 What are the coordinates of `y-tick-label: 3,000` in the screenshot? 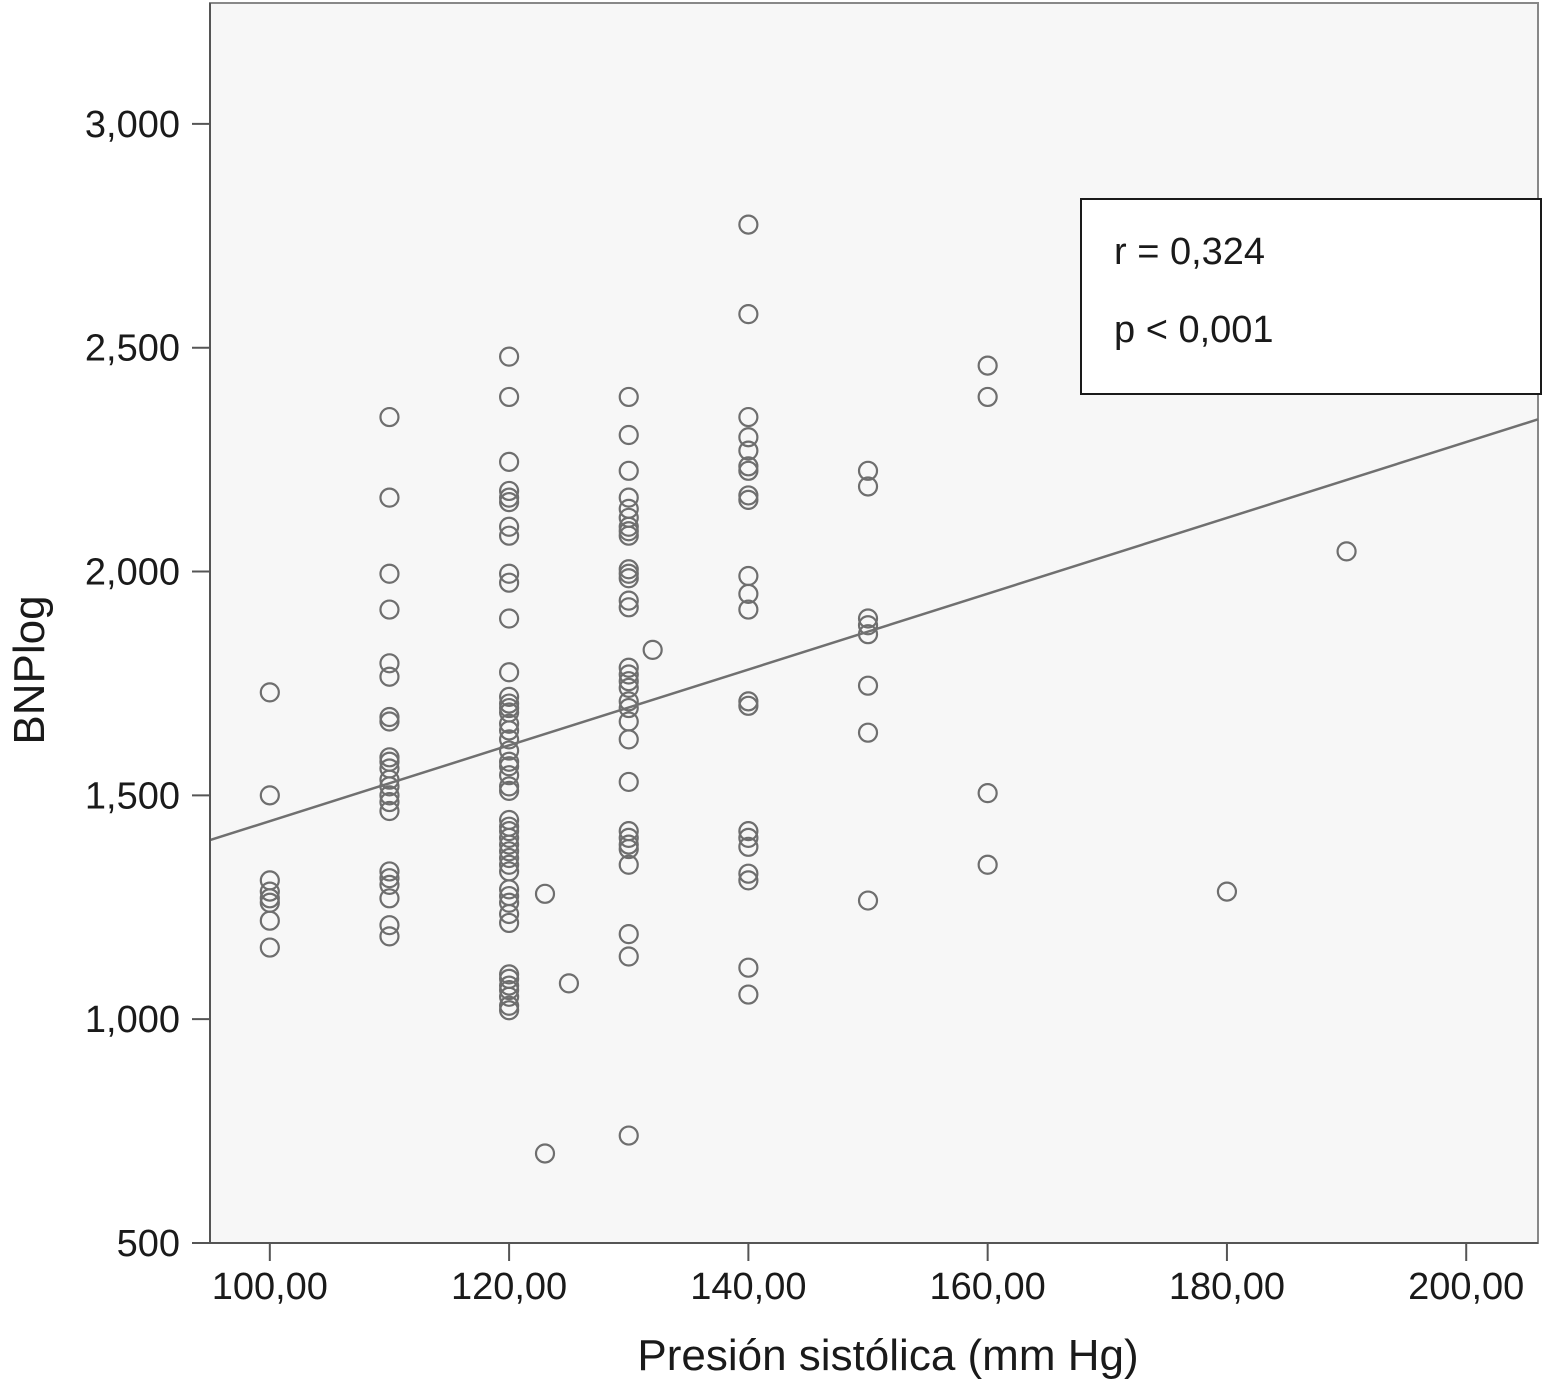 It's located at (132, 125).